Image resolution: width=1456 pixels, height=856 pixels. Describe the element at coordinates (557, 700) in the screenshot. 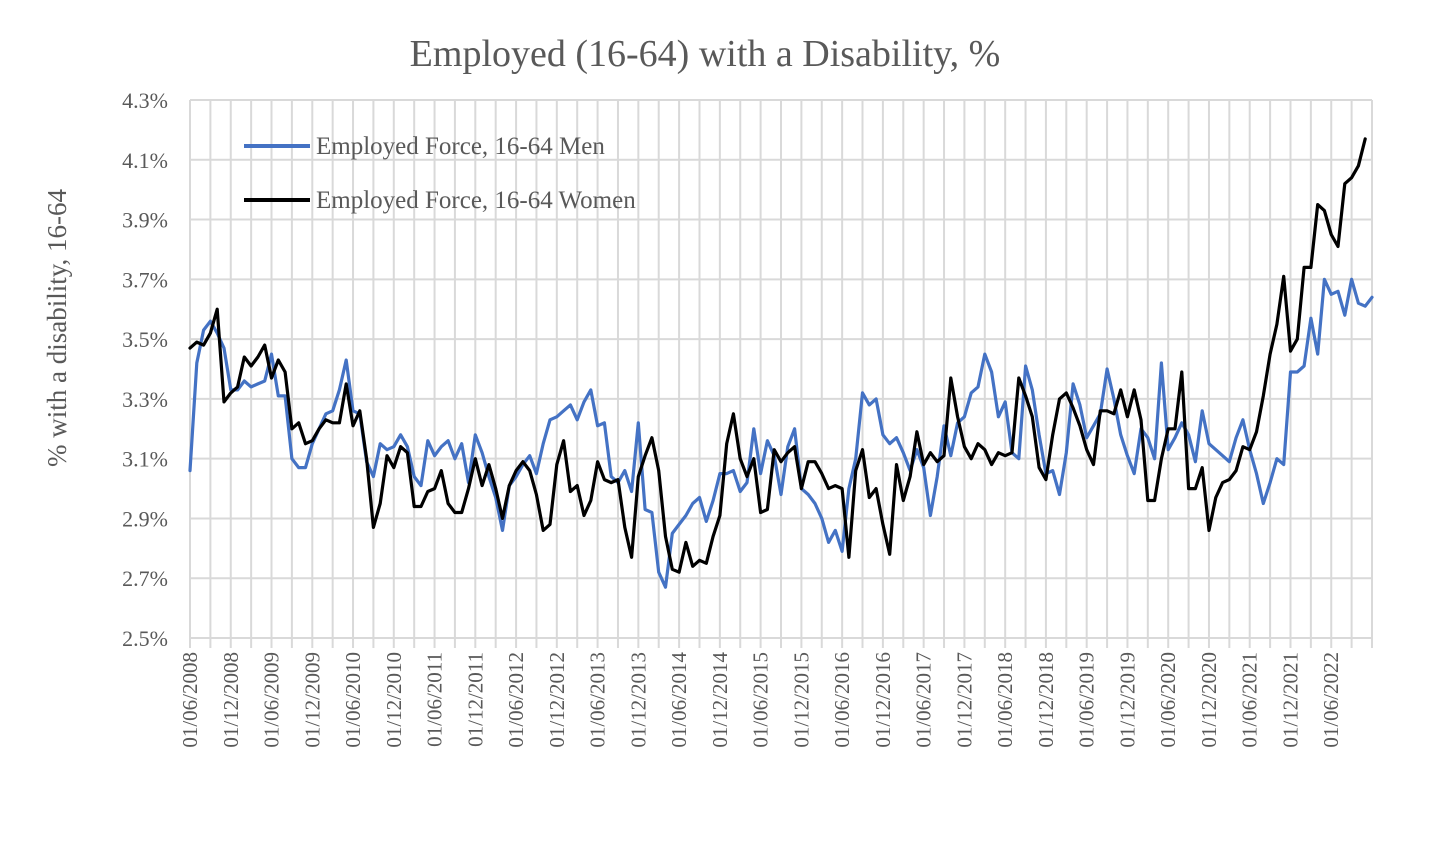

I see `x-tick-label: 01/12/2012` at that location.